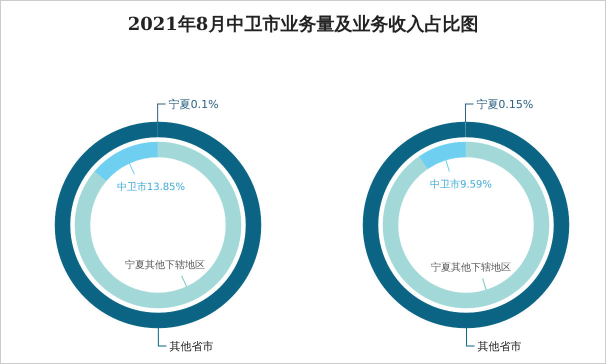  I want to click on legend-label: 中卫市13.85%, so click(150, 187).